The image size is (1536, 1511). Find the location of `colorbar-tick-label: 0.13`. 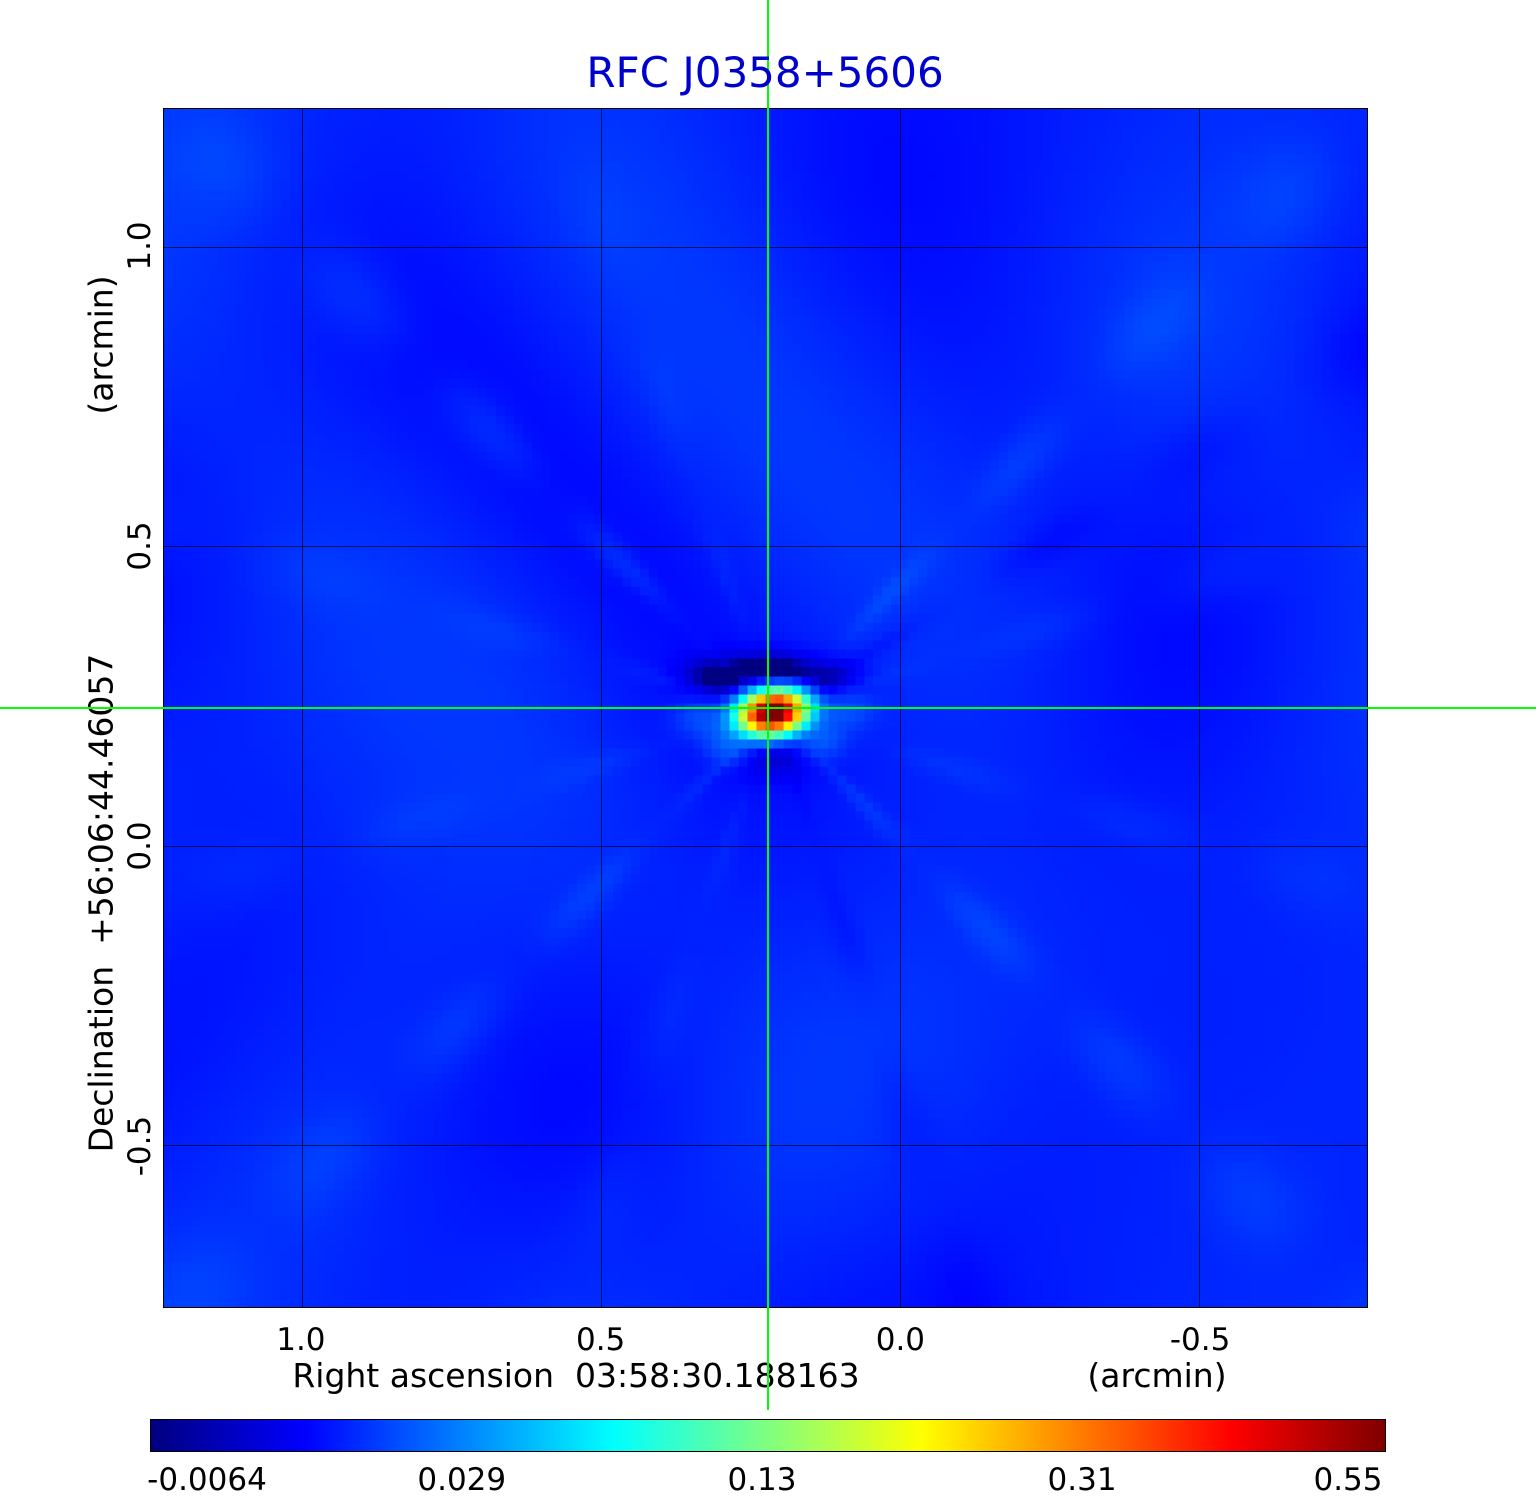

colorbar-tick-label: 0.13 is located at coordinates (762, 1480).